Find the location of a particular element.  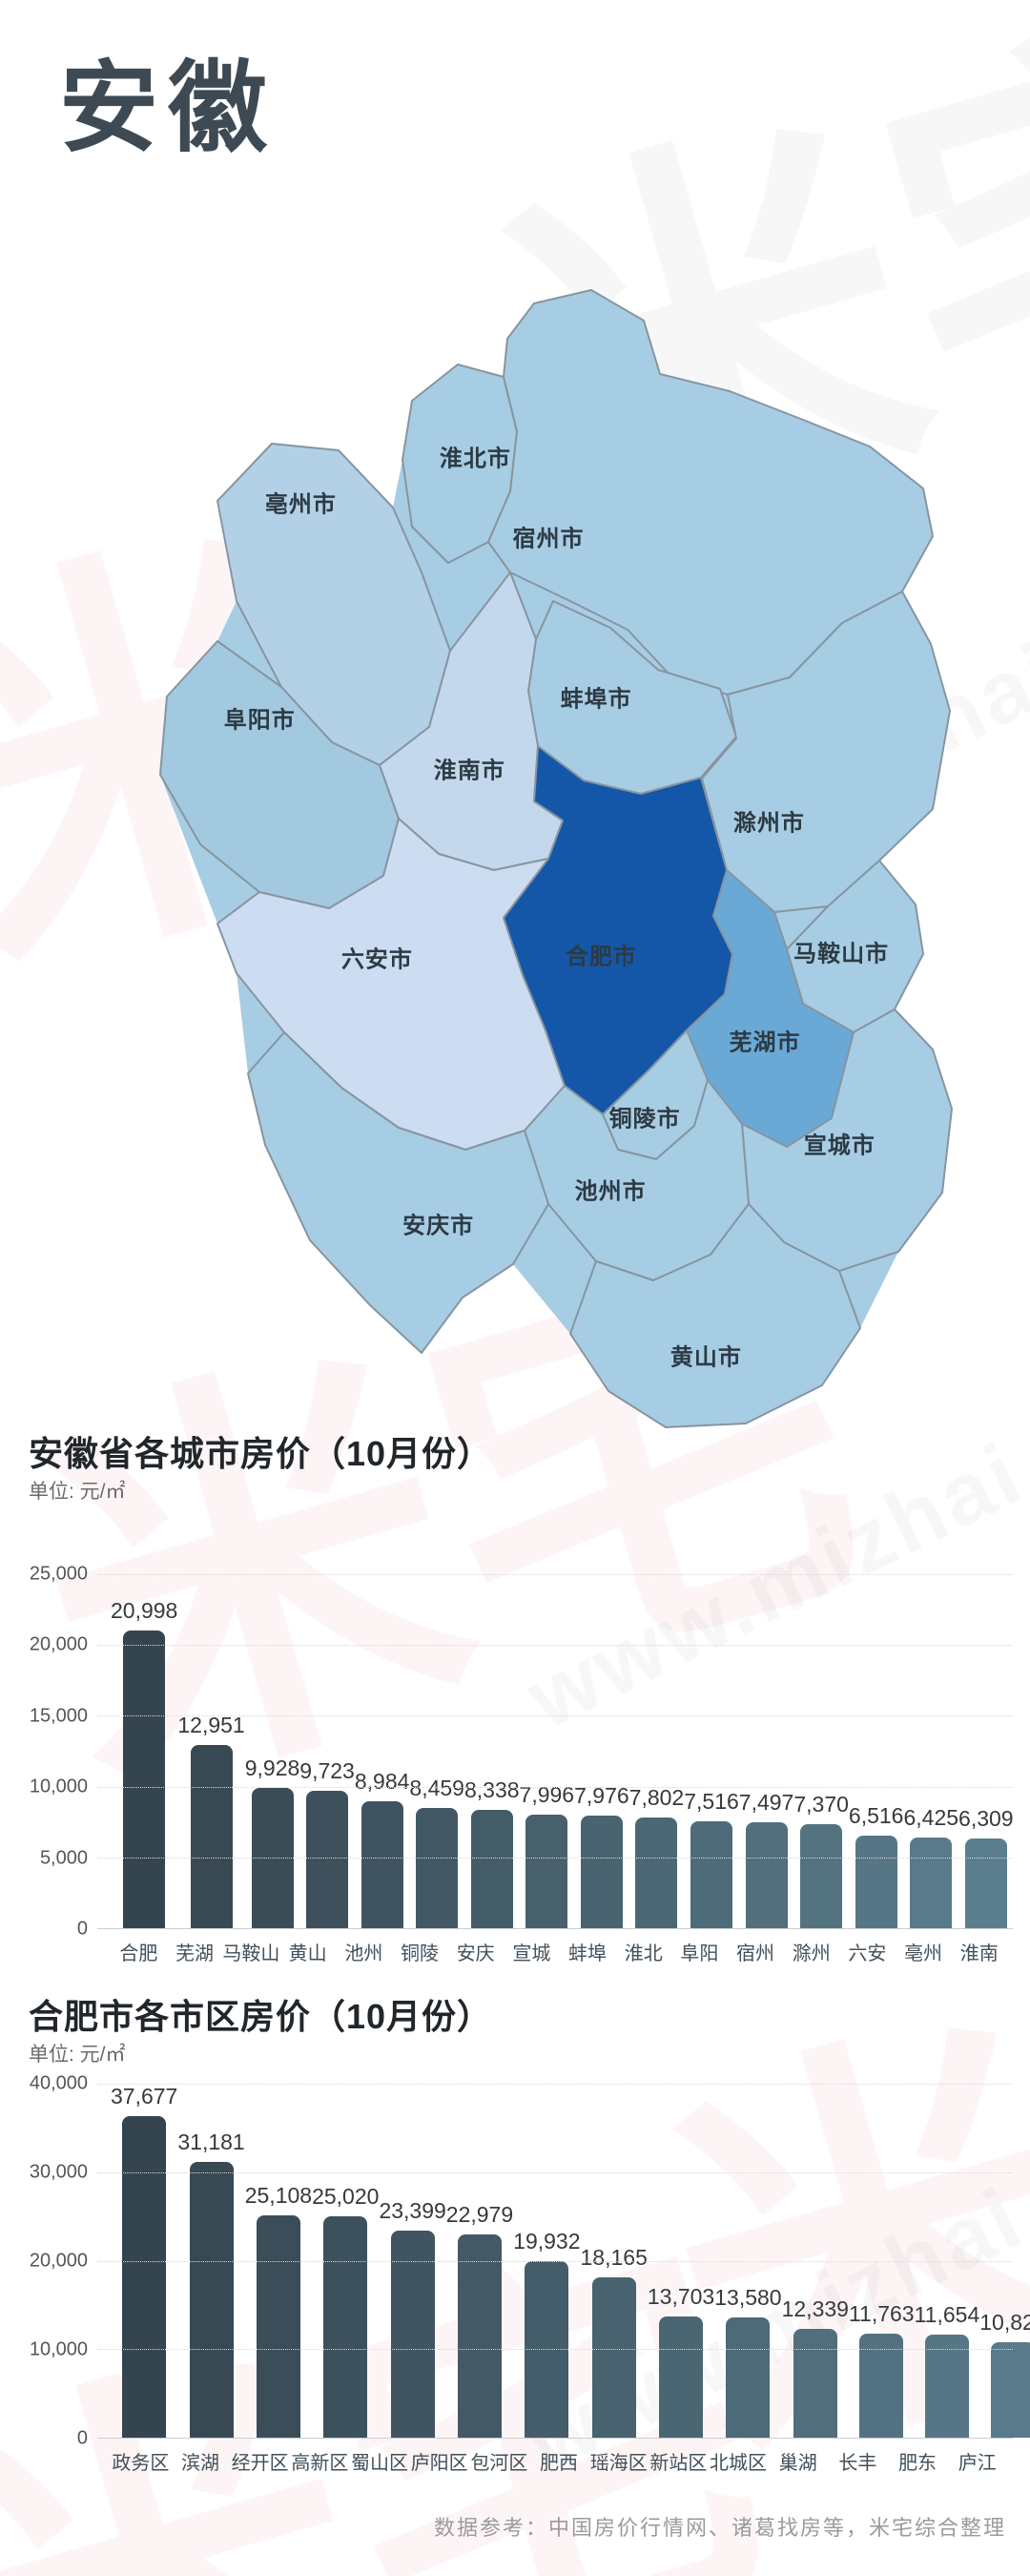

bar-slot: 6,516 is located at coordinates (876, 1751).